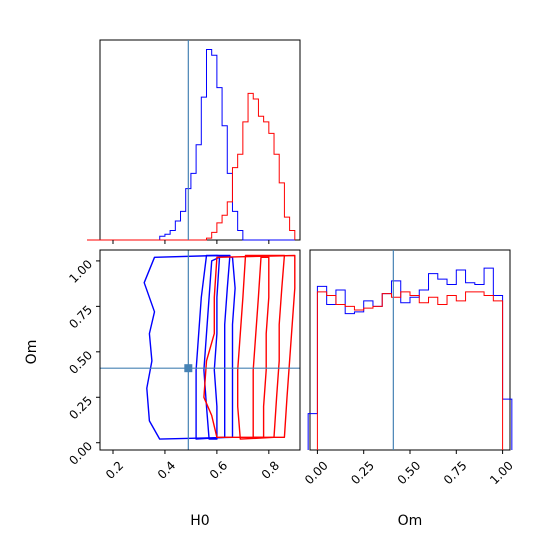 This screenshot has width=550, height=550. What do you see at coordinates (199, 521) in the screenshot?
I see `x-axis-label-h0: H0` at bounding box center [199, 521].